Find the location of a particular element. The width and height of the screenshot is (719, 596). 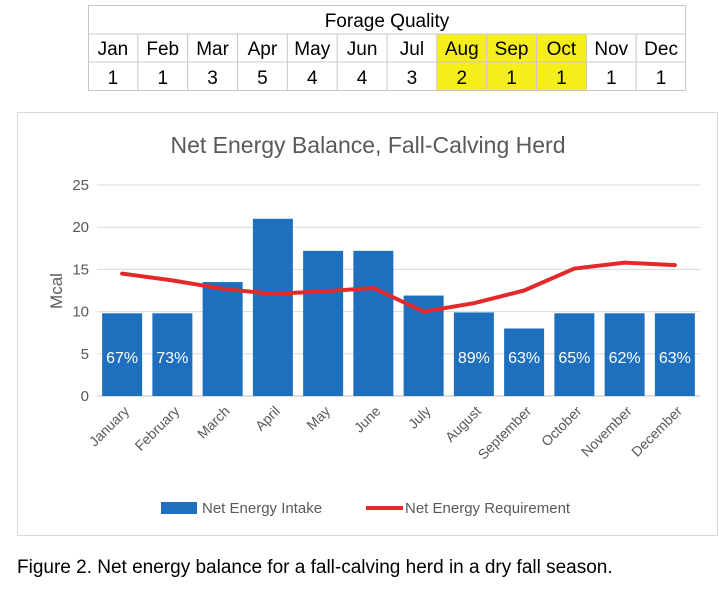

month-header-jan: Jan is located at coordinates (113, 49).